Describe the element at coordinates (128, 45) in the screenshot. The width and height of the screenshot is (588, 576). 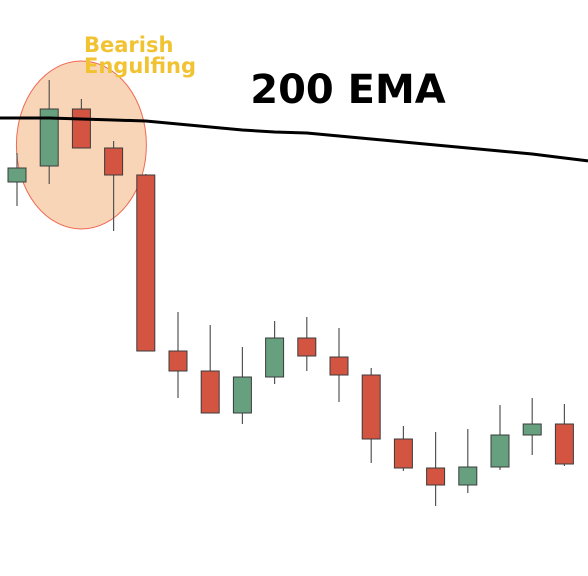
I see `annotation-label-line1: Bearish` at that location.